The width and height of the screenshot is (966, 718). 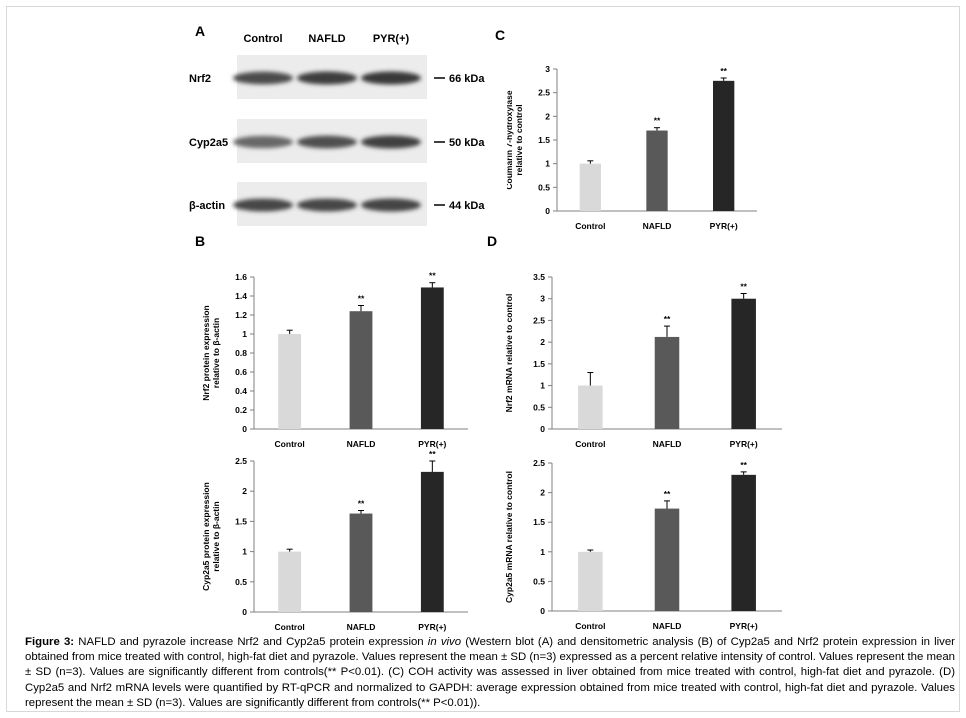 What do you see at coordinates (539, 277) in the screenshot?
I see `y-tick-label: 3.5` at bounding box center [539, 277].